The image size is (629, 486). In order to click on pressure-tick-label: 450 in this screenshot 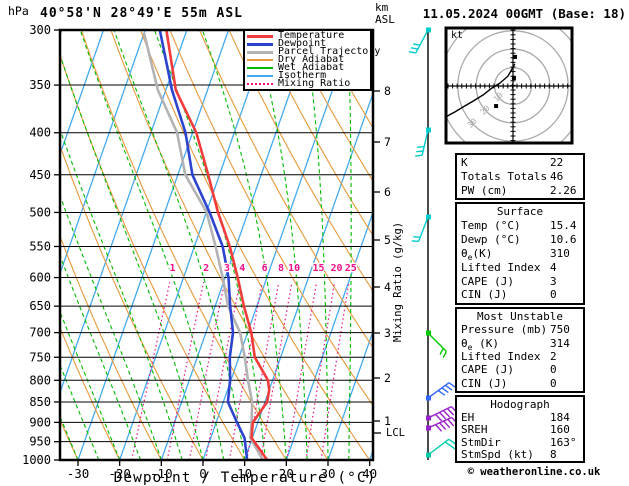, I will do `click(40, 175)`.